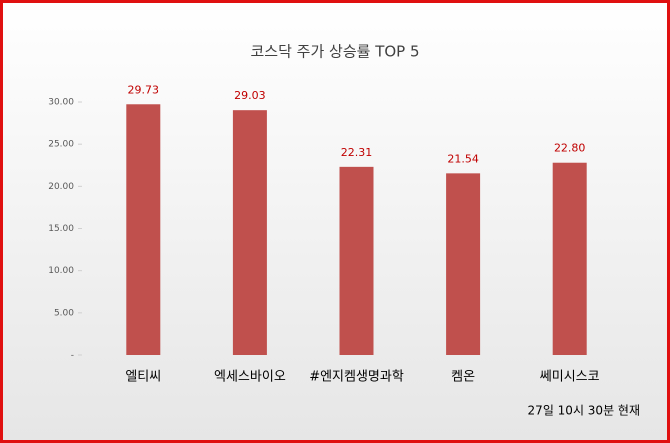  Describe the element at coordinates (61, 187) in the screenshot. I see `y-tick-label: 20.00` at that location.